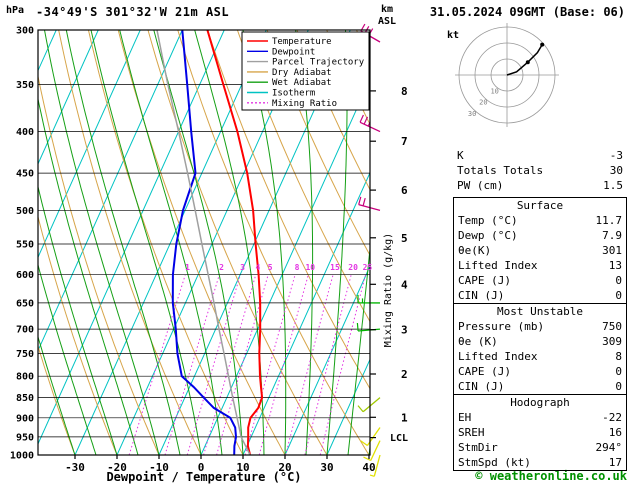 The width and height of the screenshot is (629, 486). Describe the element at coordinates (221, 267) in the screenshot. I see `mixing-ratio-label: 2` at that location.